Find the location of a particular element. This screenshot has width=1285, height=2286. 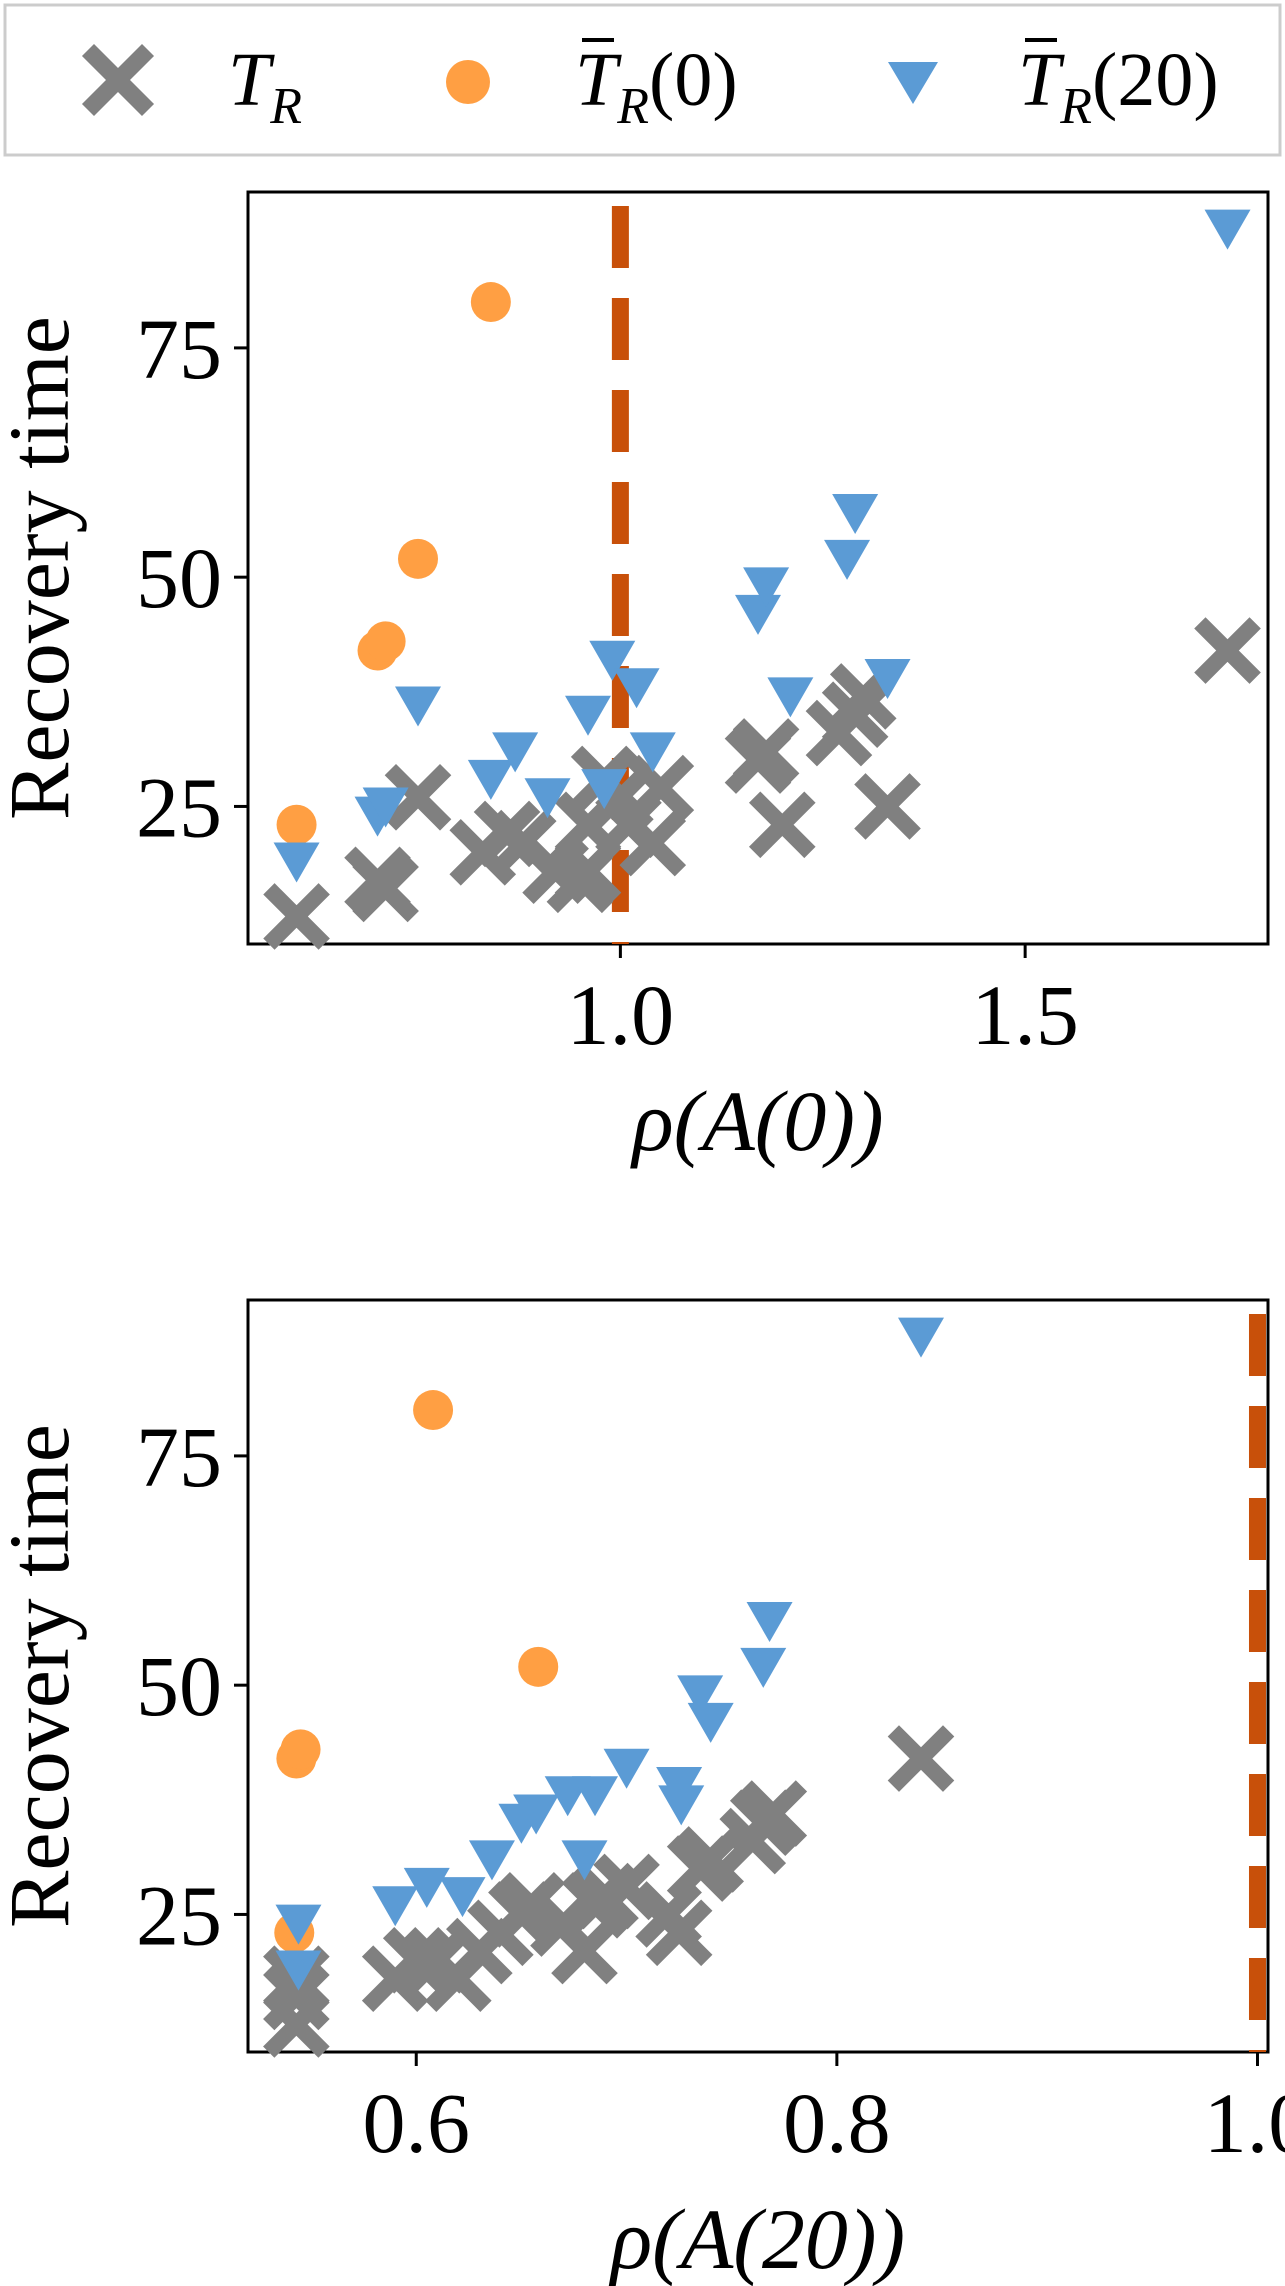

legend-frame is located at coordinates (642, 80).